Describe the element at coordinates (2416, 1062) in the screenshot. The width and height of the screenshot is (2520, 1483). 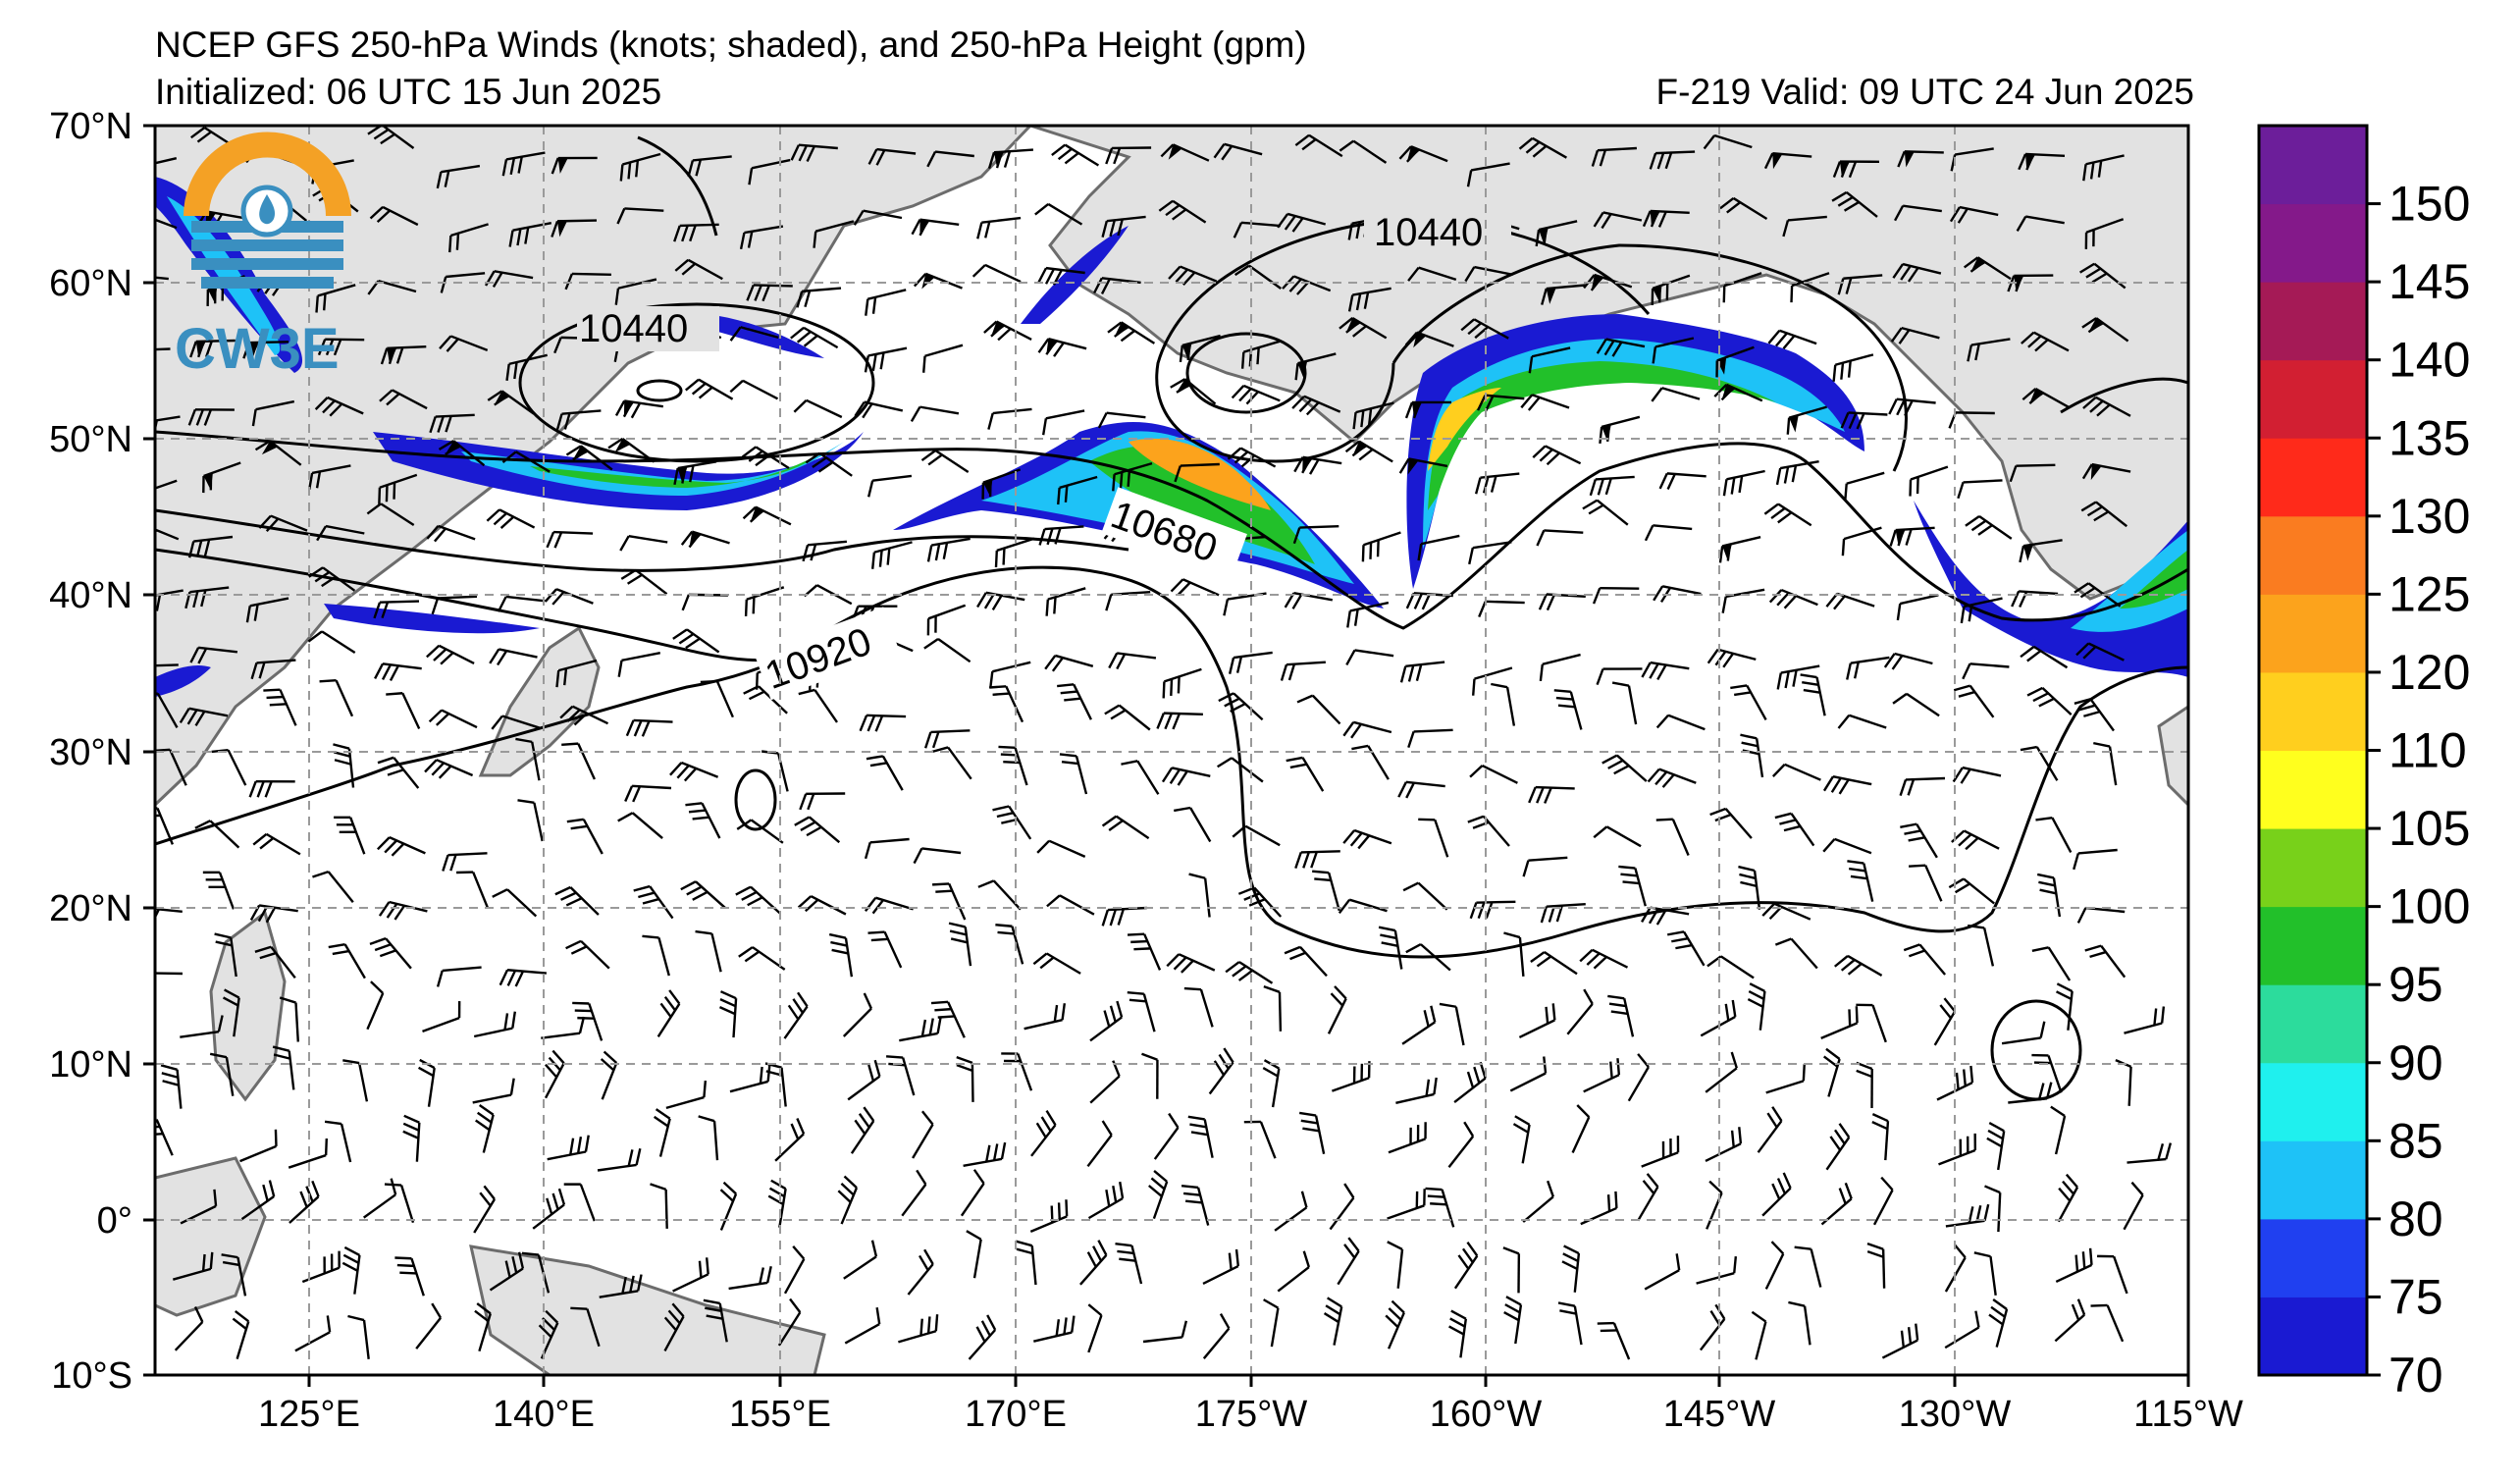
I see `colorbar-label: 90` at that location.